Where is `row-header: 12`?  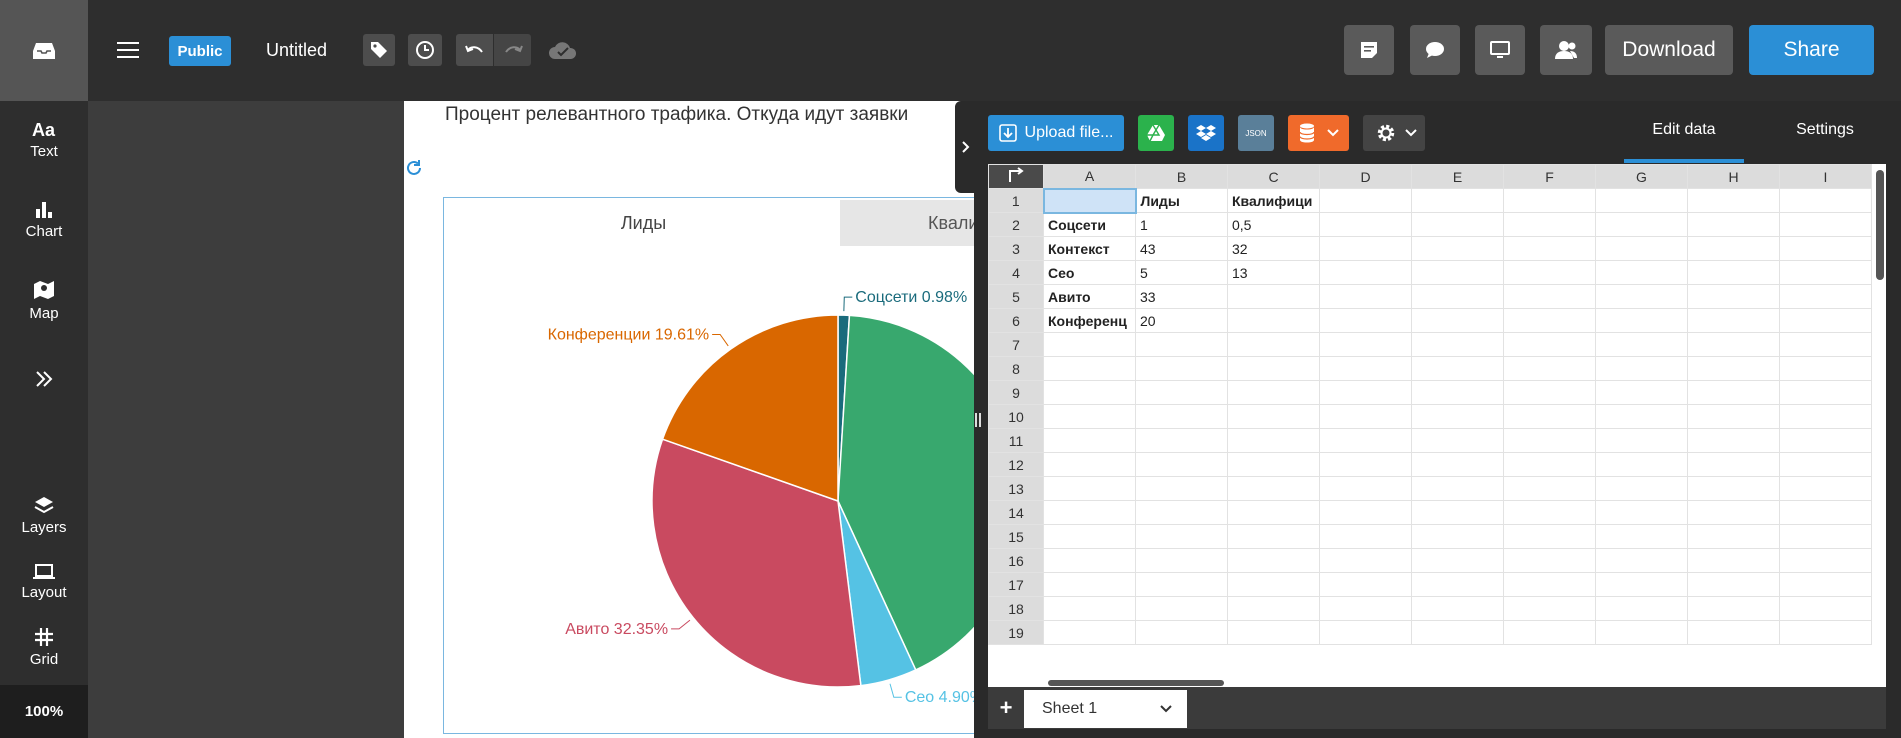
row-header: 12 is located at coordinates (1016, 464).